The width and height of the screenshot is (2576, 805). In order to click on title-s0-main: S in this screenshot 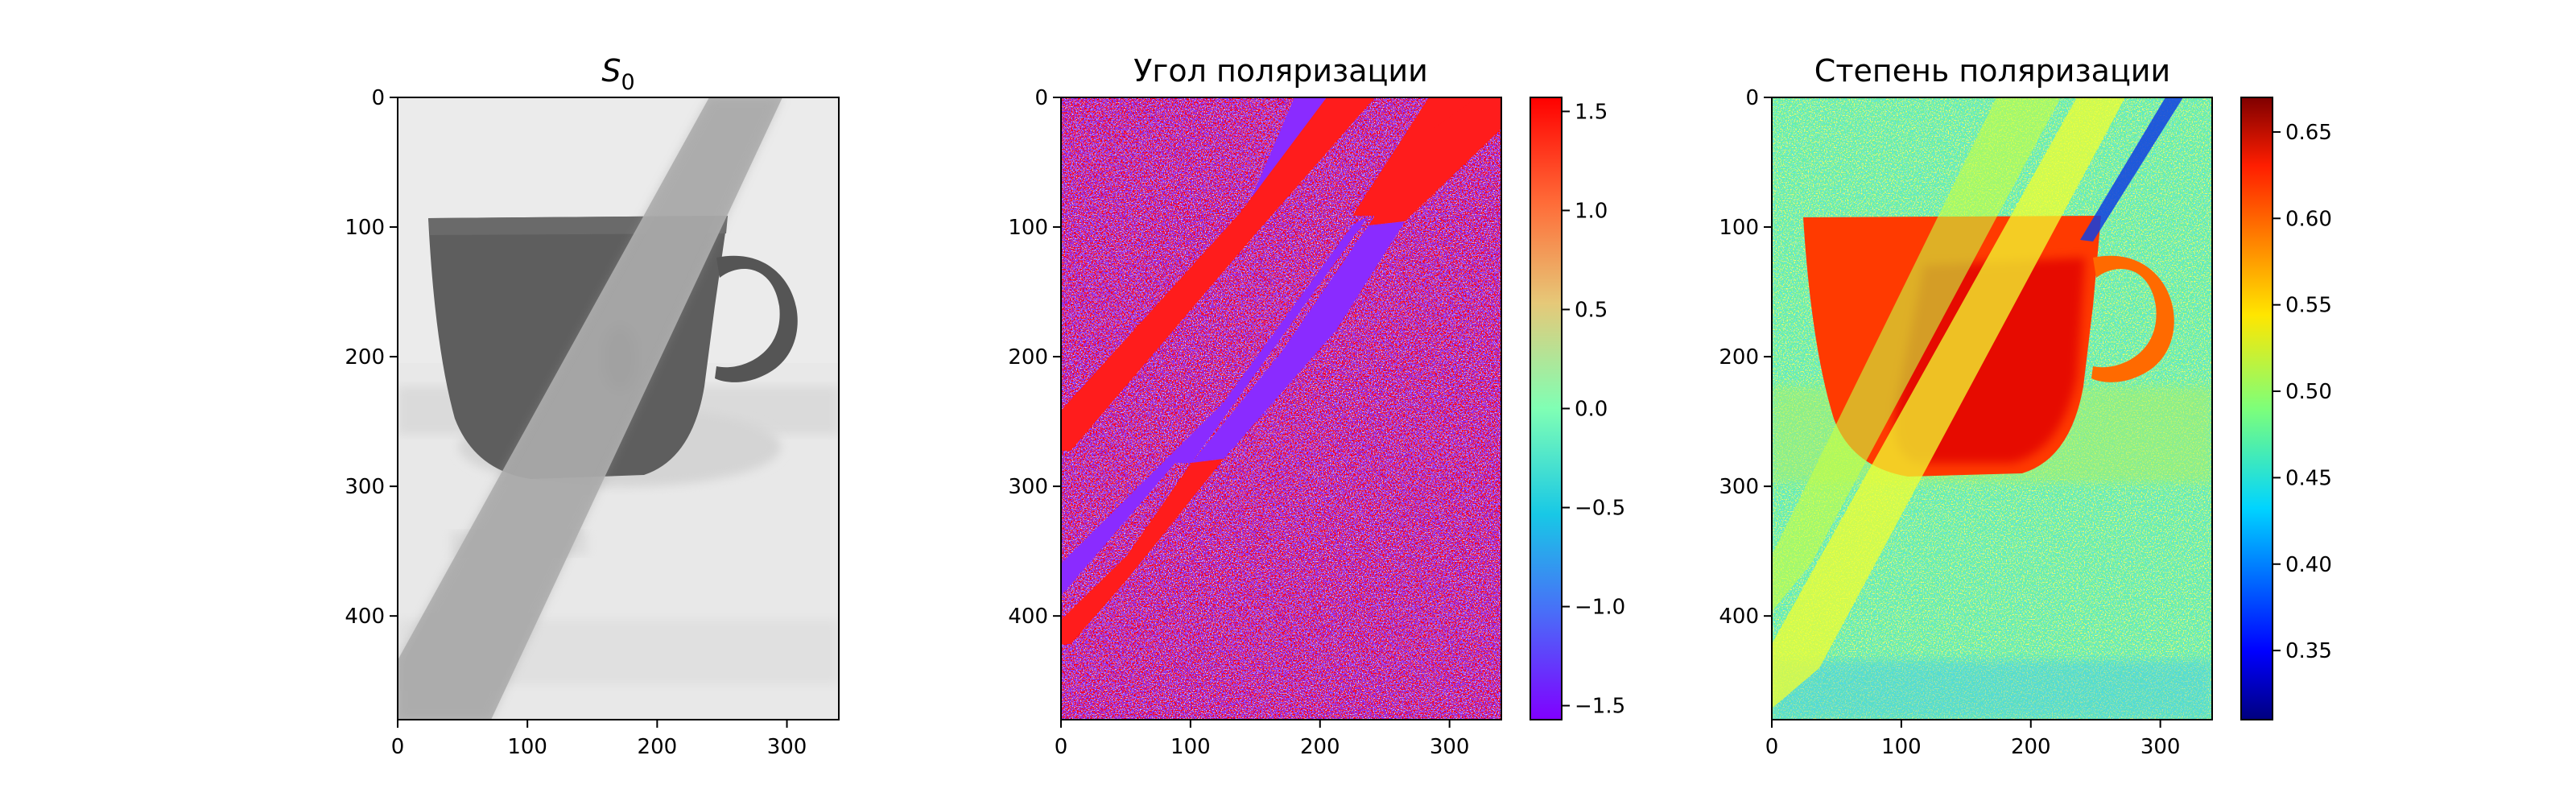, I will do `click(611, 71)`.